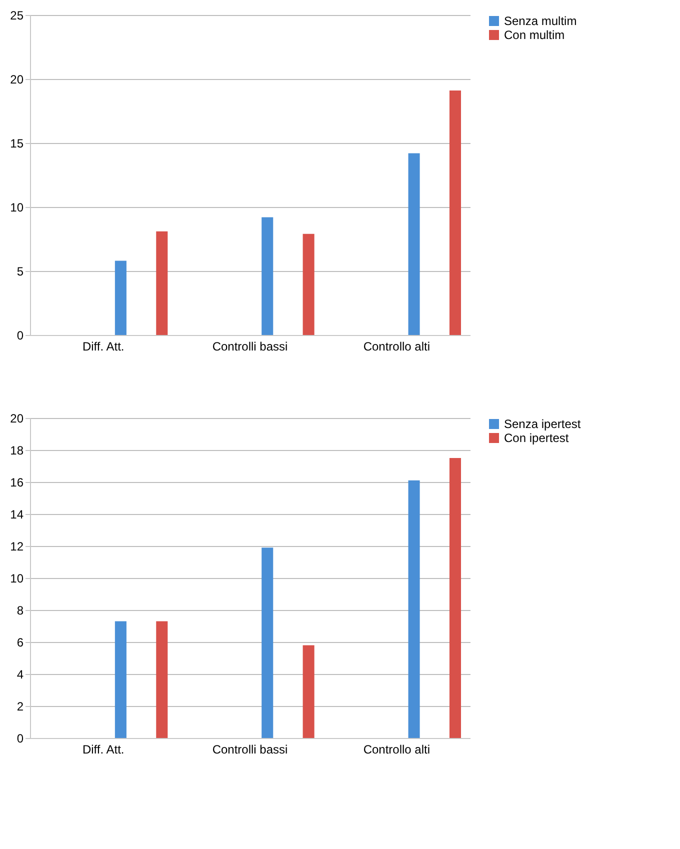 Image resolution: width=680 pixels, height=849 pixels. Describe the element at coordinates (17, 143) in the screenshot. I see `y-tick-label: 15` at that location.